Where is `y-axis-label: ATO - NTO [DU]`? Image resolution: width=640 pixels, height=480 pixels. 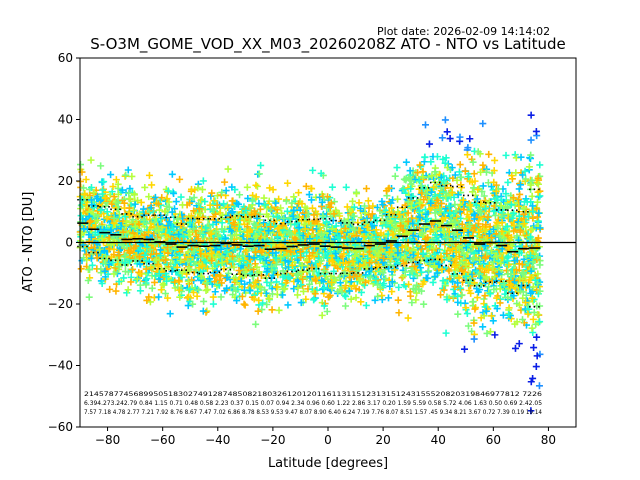
y-axis-label: ATO - NTO [DU] is located at coordinates (28, 242).